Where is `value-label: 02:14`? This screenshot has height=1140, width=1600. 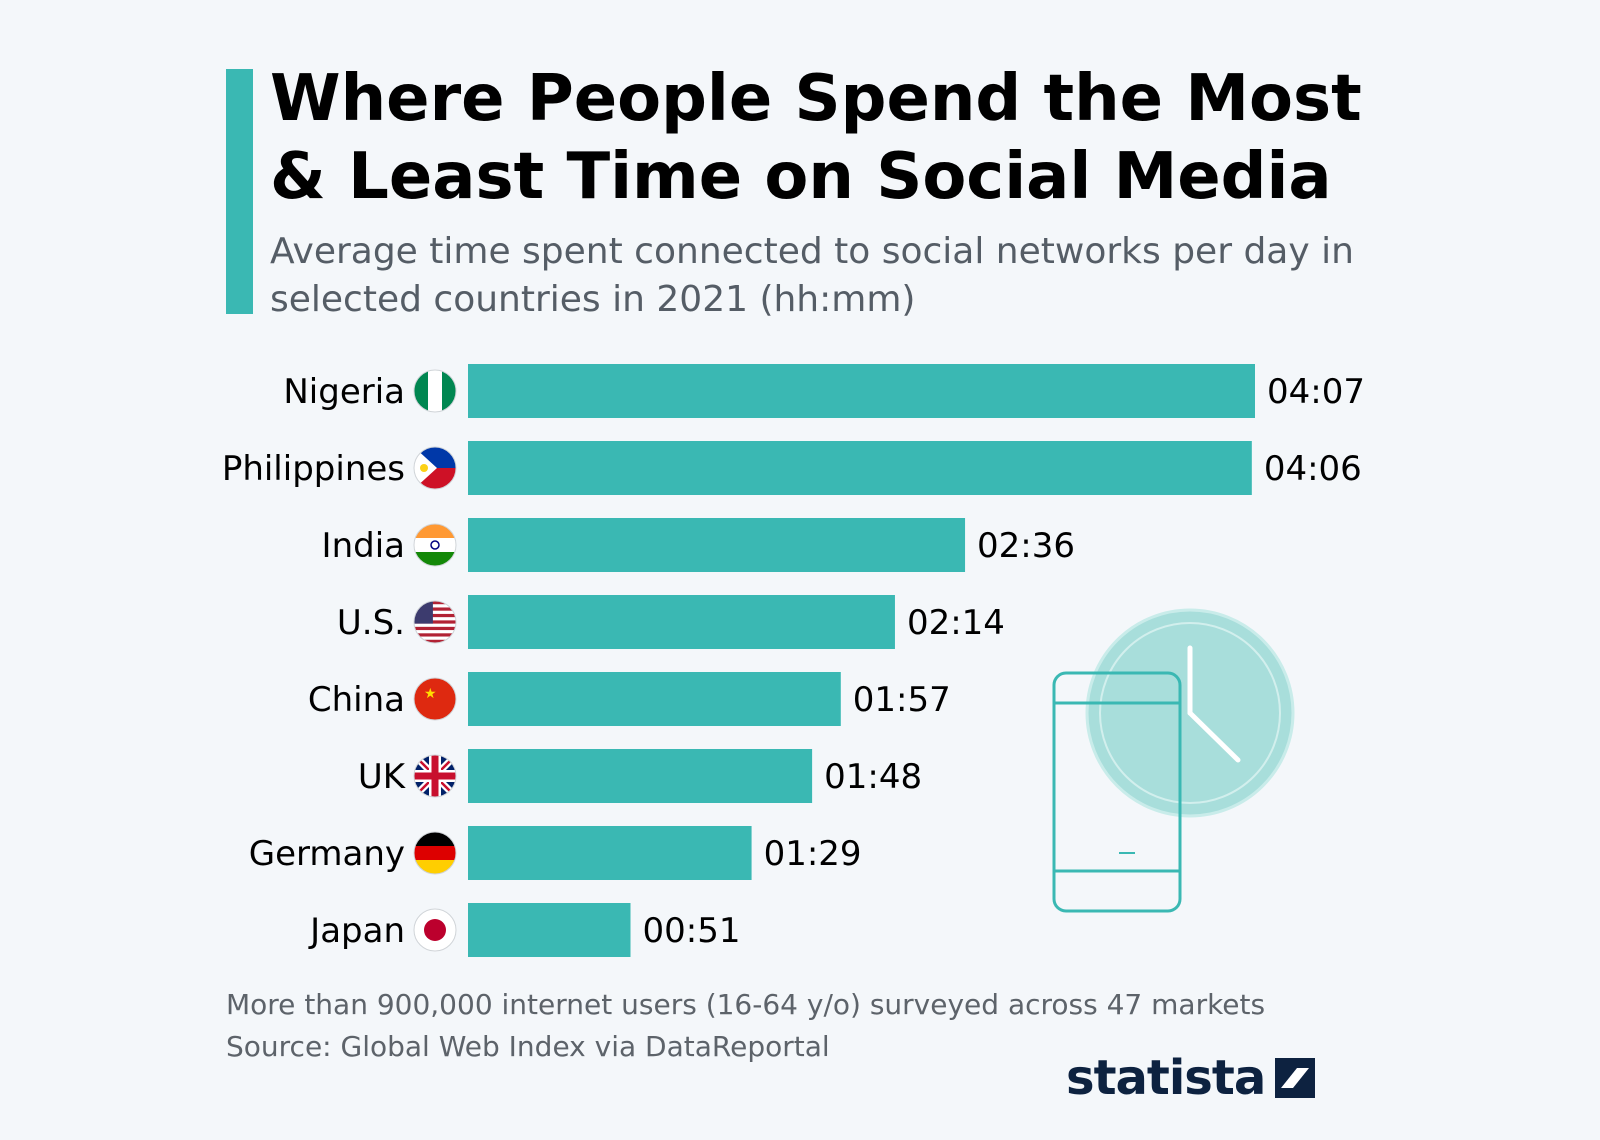 value-label: 02:14 is located at coordinates (956, 623).